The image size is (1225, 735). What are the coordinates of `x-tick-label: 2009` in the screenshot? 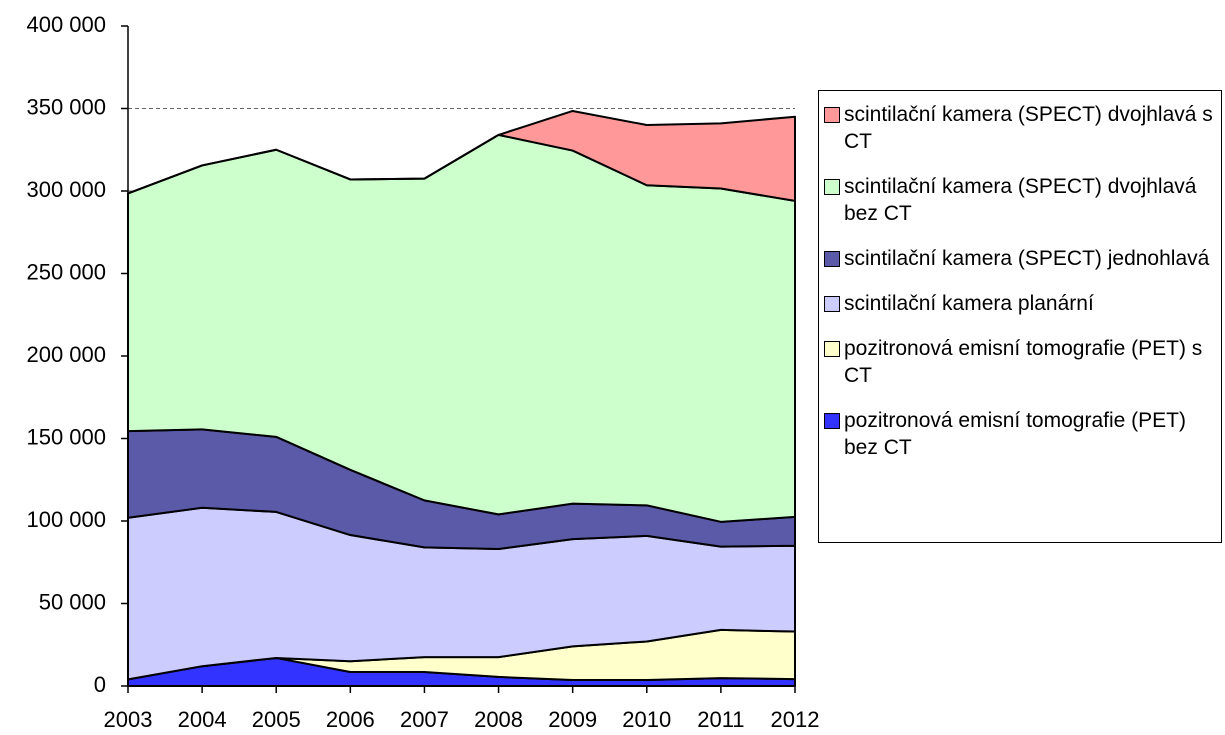 It's located at (572, 719).